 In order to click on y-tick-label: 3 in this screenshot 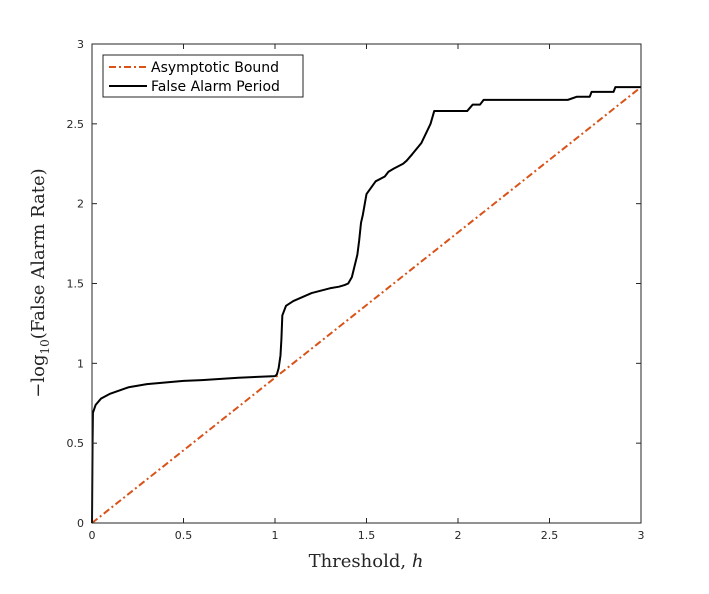, I will do `click(80, 44)`.